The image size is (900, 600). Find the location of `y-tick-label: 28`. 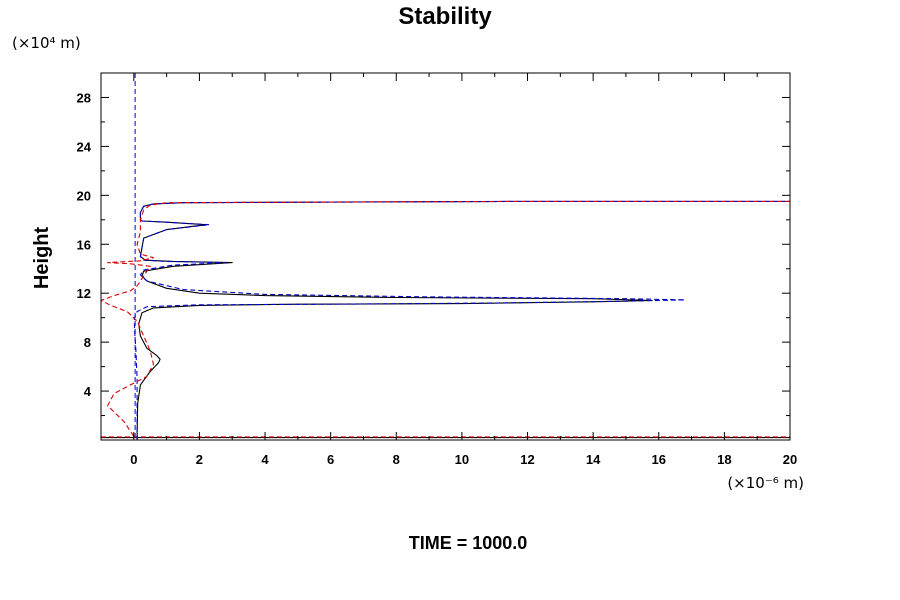

y-tick-label: 28 is located at coordinates (84, 97).